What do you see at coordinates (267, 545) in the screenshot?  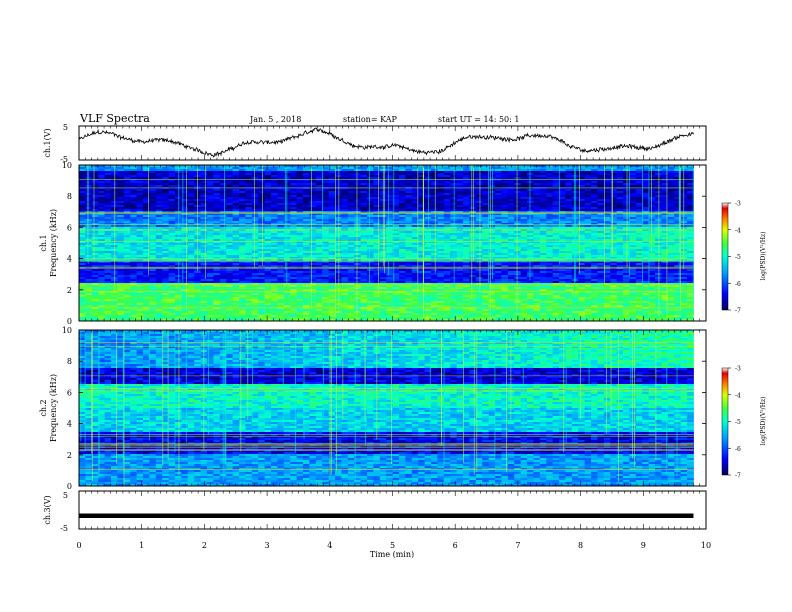 I see `x-tick-3: 3` at bounding box center [267, 545].